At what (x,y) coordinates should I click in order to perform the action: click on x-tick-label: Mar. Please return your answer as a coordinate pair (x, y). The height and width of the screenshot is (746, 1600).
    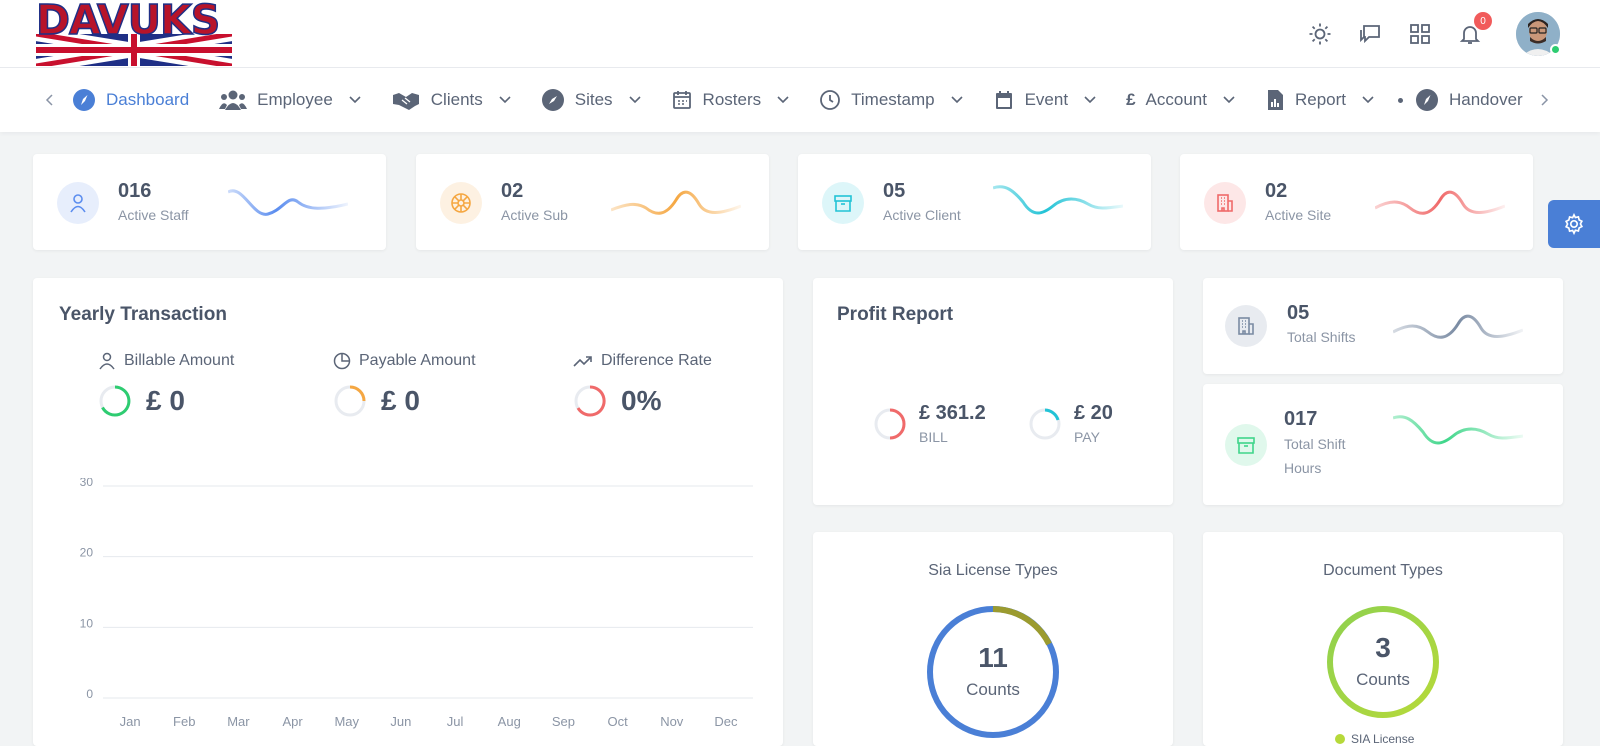
    Looking at the image, I should click on (238, 721).